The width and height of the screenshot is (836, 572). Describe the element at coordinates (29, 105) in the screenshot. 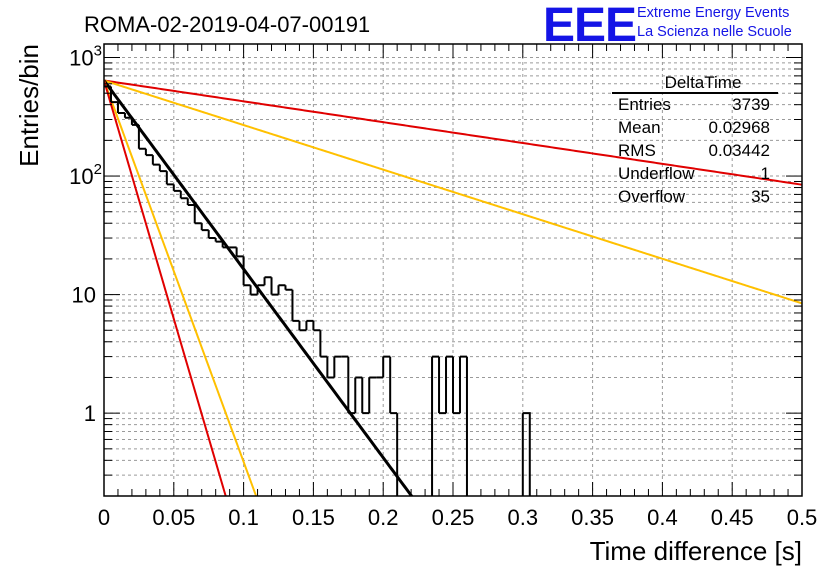

I see `y-axis-label: Entries/bin` at that location.